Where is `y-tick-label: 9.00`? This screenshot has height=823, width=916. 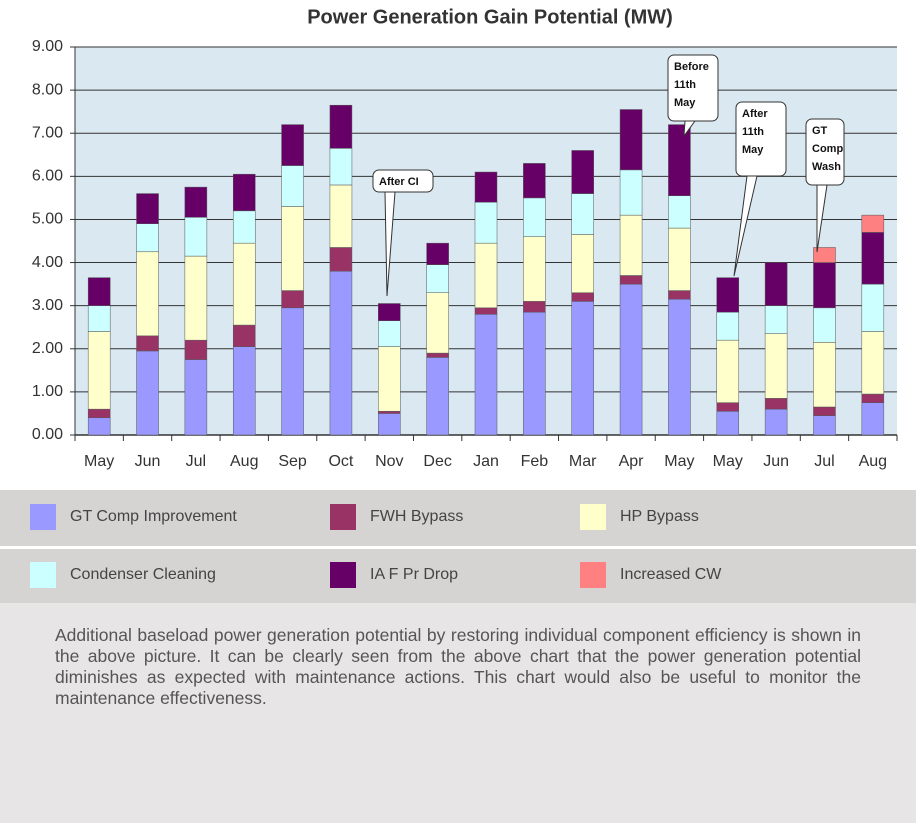
y-tick-label: 9.00 is located at coordinates (47, 46).